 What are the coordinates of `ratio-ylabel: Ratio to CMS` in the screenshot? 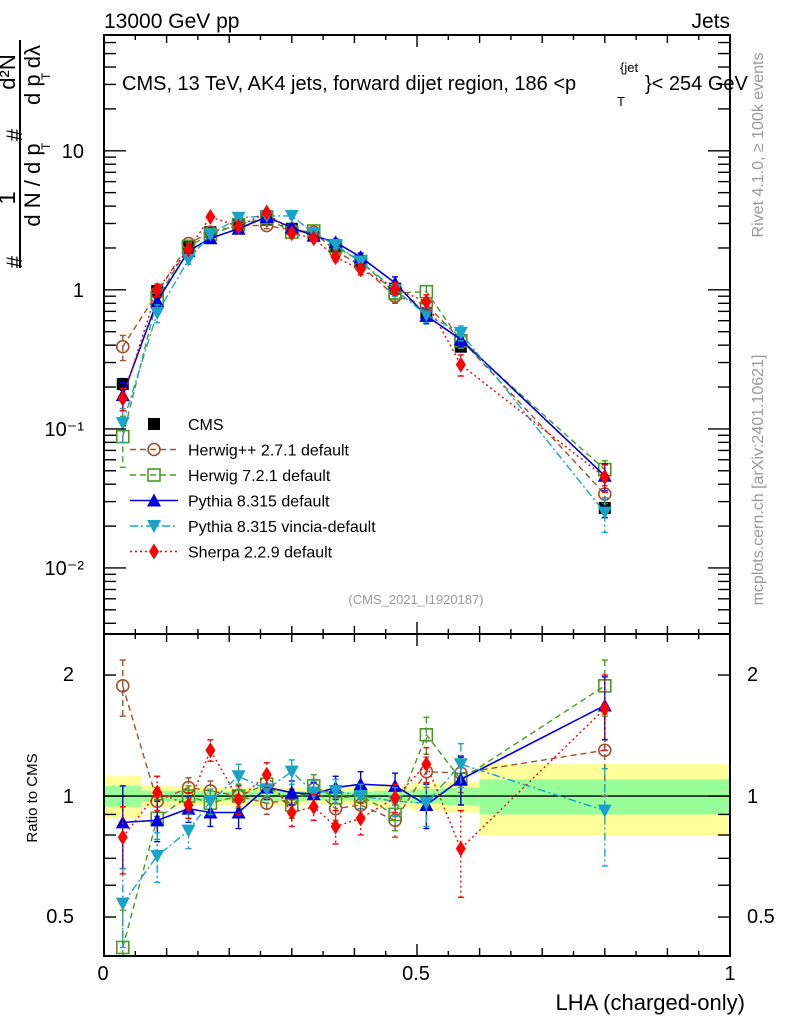 It's located at (32, 797).